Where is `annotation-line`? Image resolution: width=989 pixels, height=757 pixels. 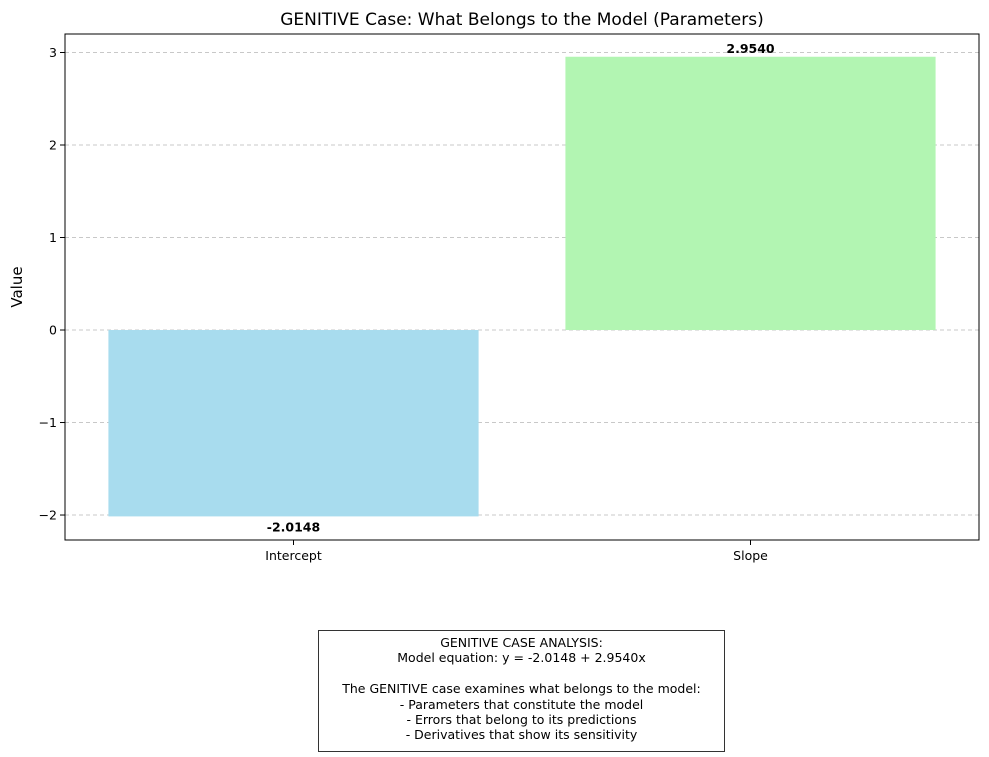 annotation-line is located at coordinates (521, 673).